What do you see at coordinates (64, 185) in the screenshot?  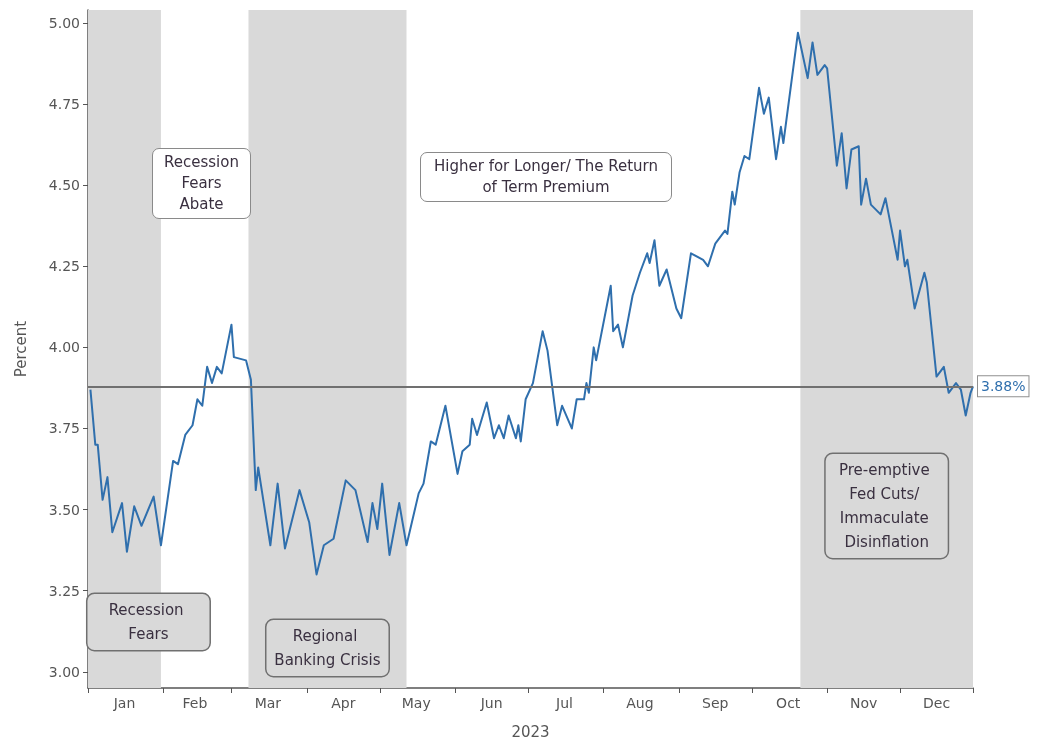 I see `y-tick-label: 4.50` at bounding box center [64, 185].